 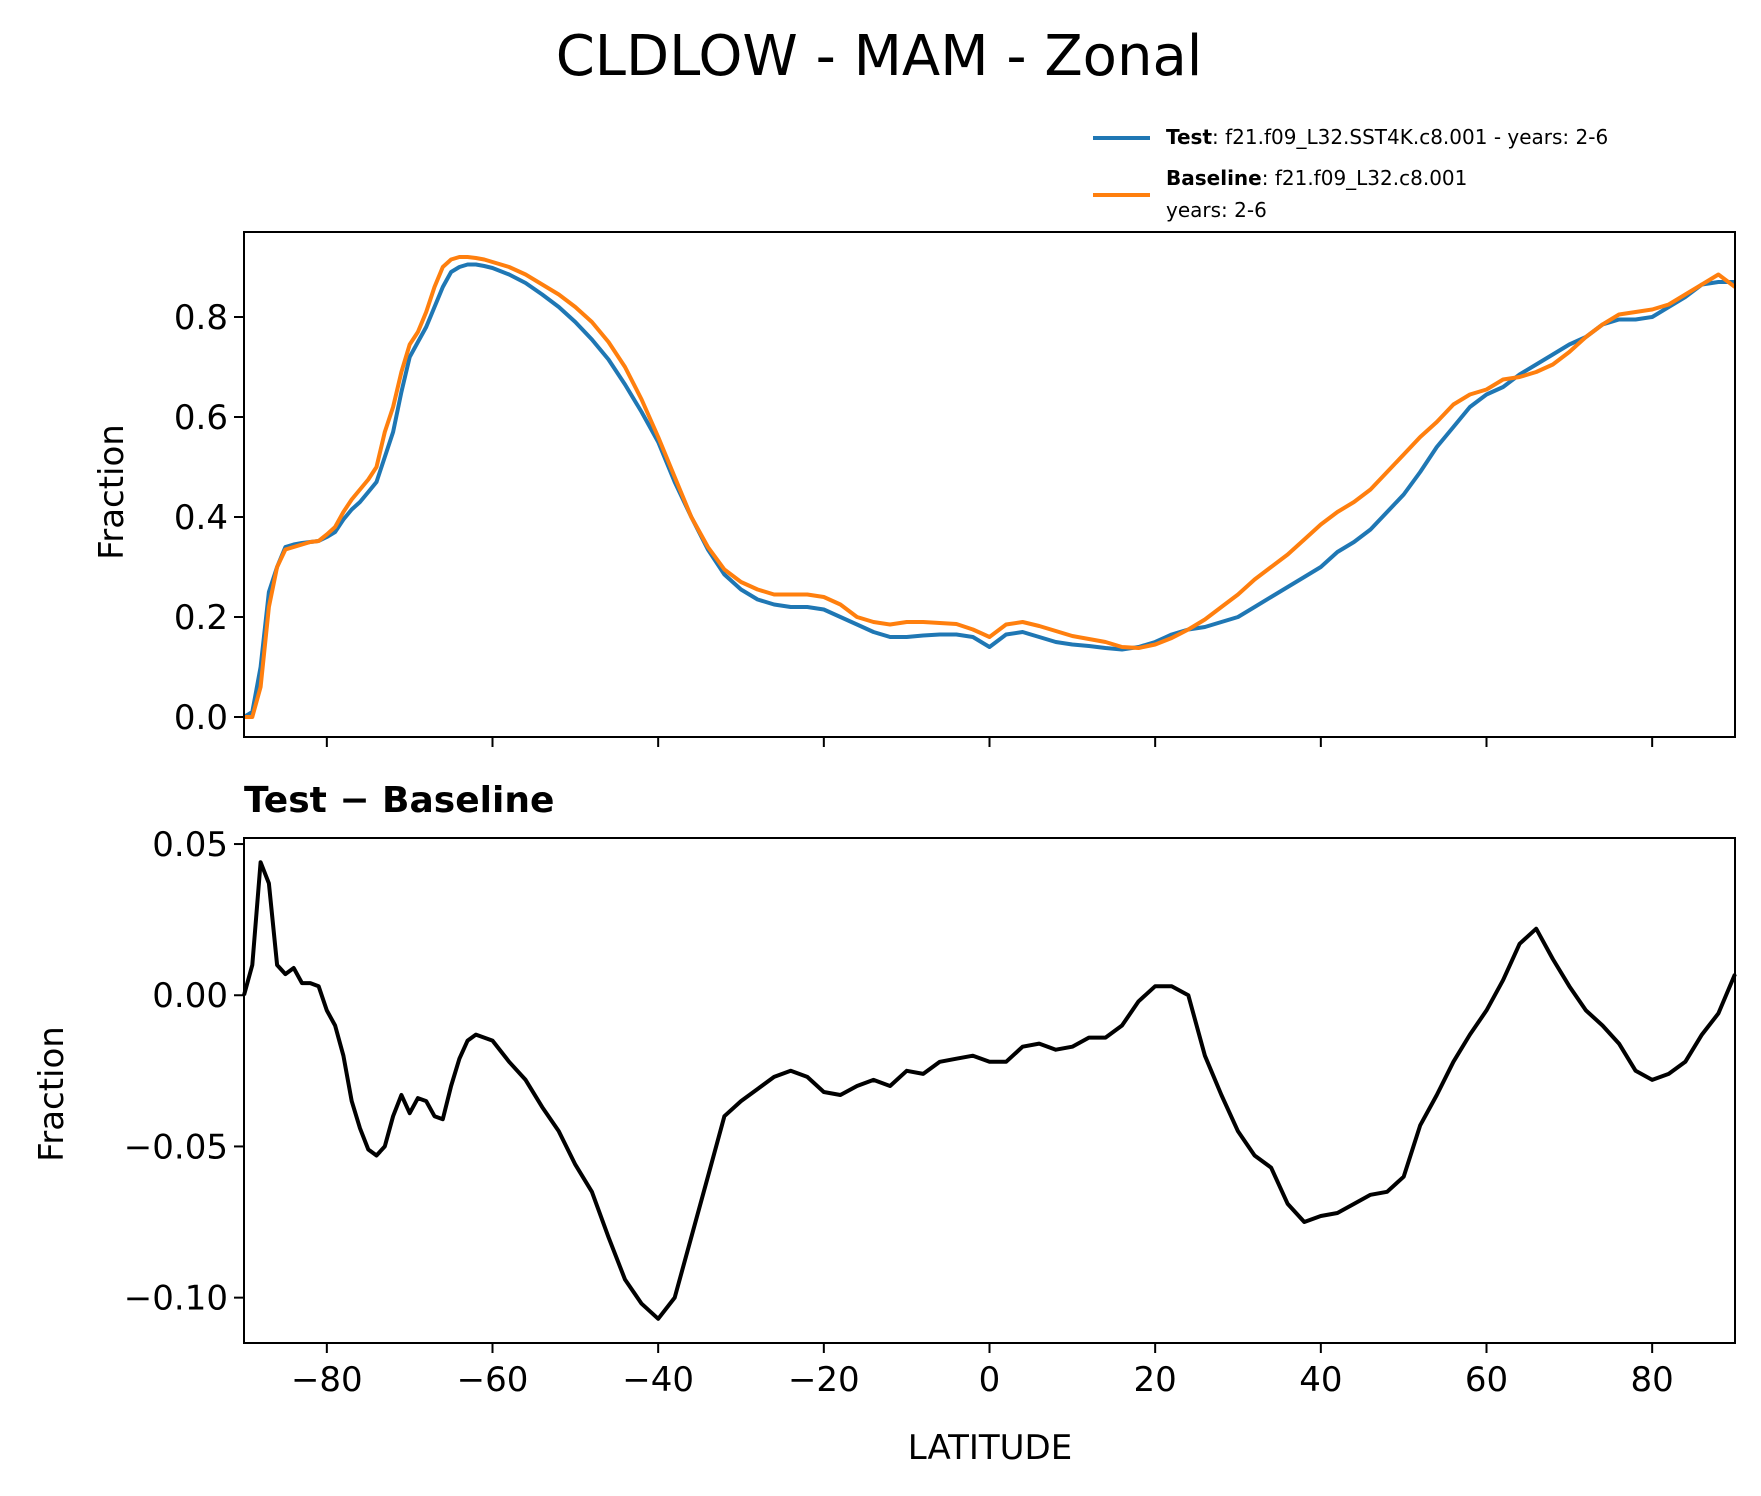 I want to click on bottom-x-tick-label: 20, so click(x=1155, y=1380).